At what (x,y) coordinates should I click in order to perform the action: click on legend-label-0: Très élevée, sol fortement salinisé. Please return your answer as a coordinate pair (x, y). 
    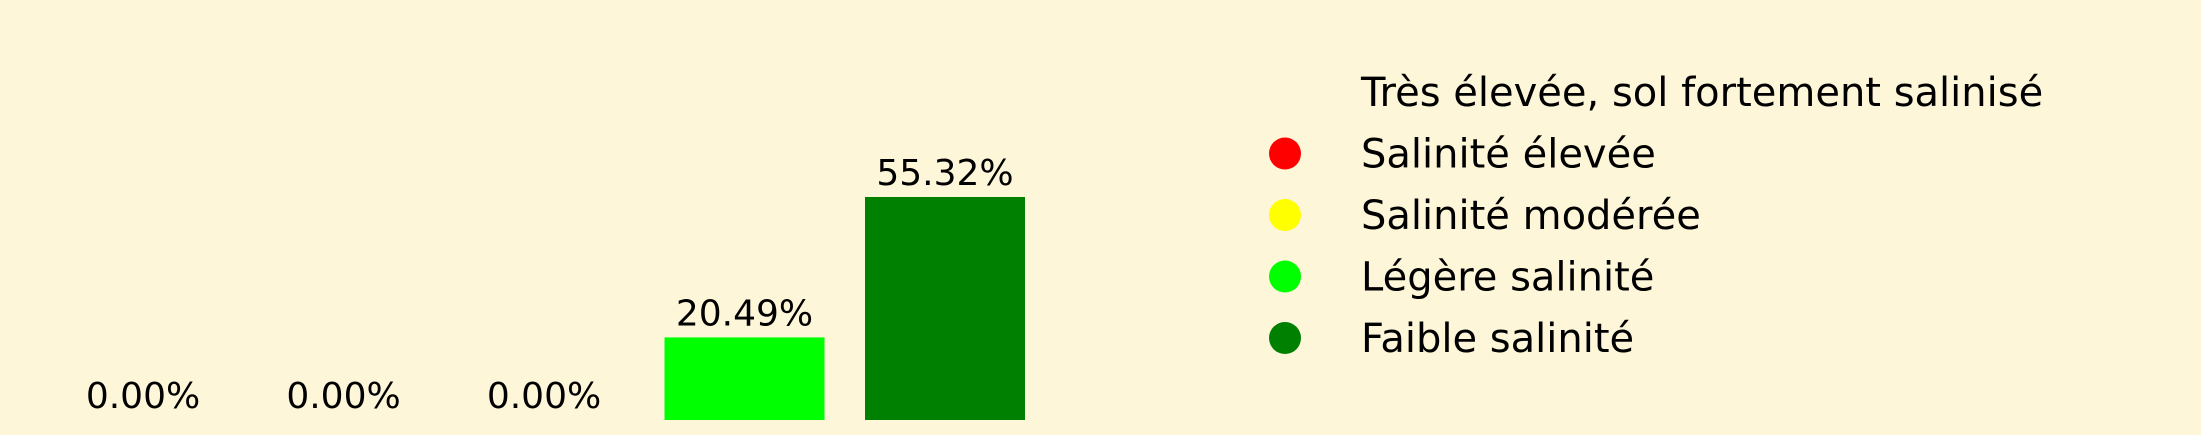
    Looking at the image, I should click on (1701, 93).